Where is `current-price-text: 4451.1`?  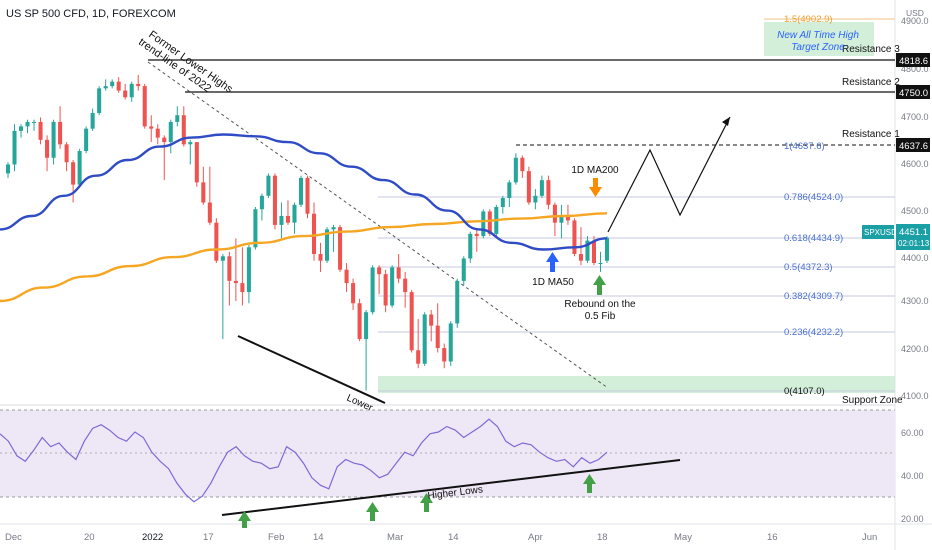 current-price-text: 4451.1 is located at coordinates (913, 232).